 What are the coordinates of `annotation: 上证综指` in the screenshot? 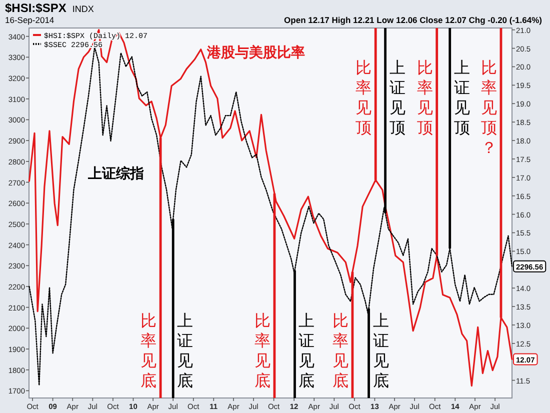 It's located at (115, 173).